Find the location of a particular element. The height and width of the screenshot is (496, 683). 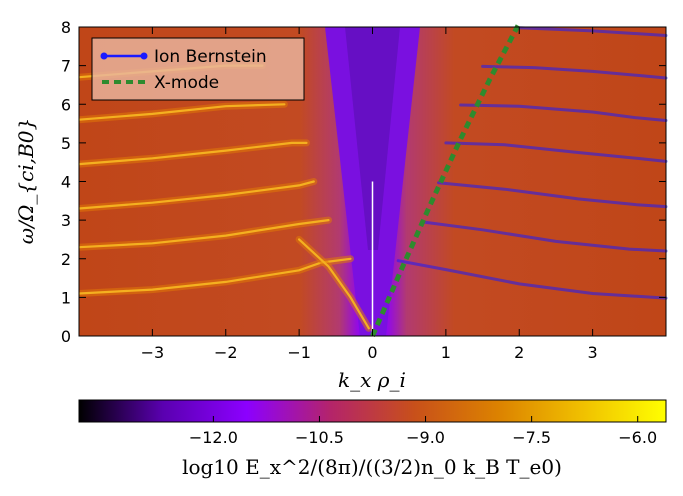

y-tick-label: 5 is located at coordinates (66, 143).